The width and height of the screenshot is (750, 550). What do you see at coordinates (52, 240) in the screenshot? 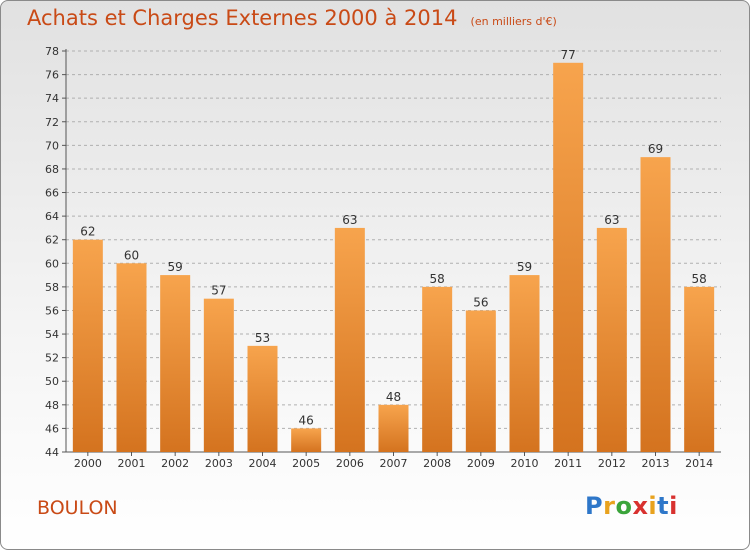
I see `y-tick-label: 62` at bounding box center [52, 240].